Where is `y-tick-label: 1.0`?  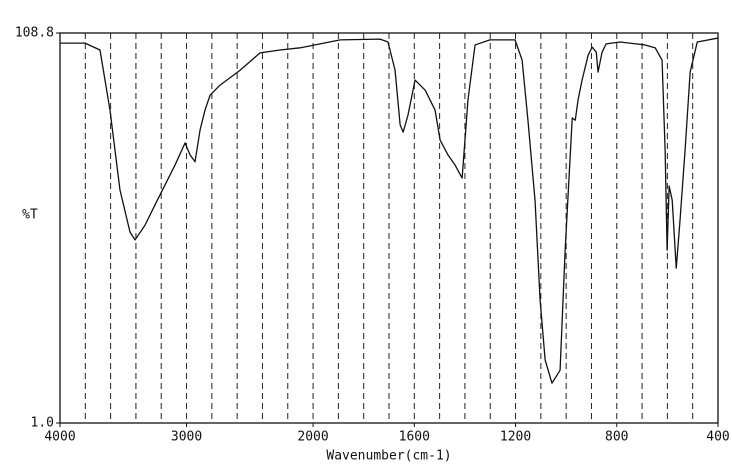
y-tick-label: 1.0 is located at coordinates (42, 423).